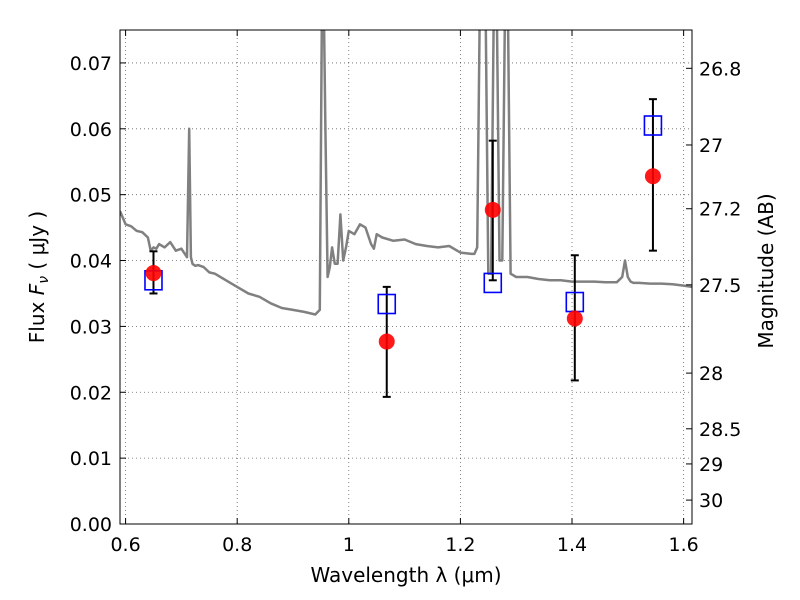 This screenshot has width=800, height=600. I want to click on y-axis-label: Flux Fν ( μJy ), so click(38, 277).